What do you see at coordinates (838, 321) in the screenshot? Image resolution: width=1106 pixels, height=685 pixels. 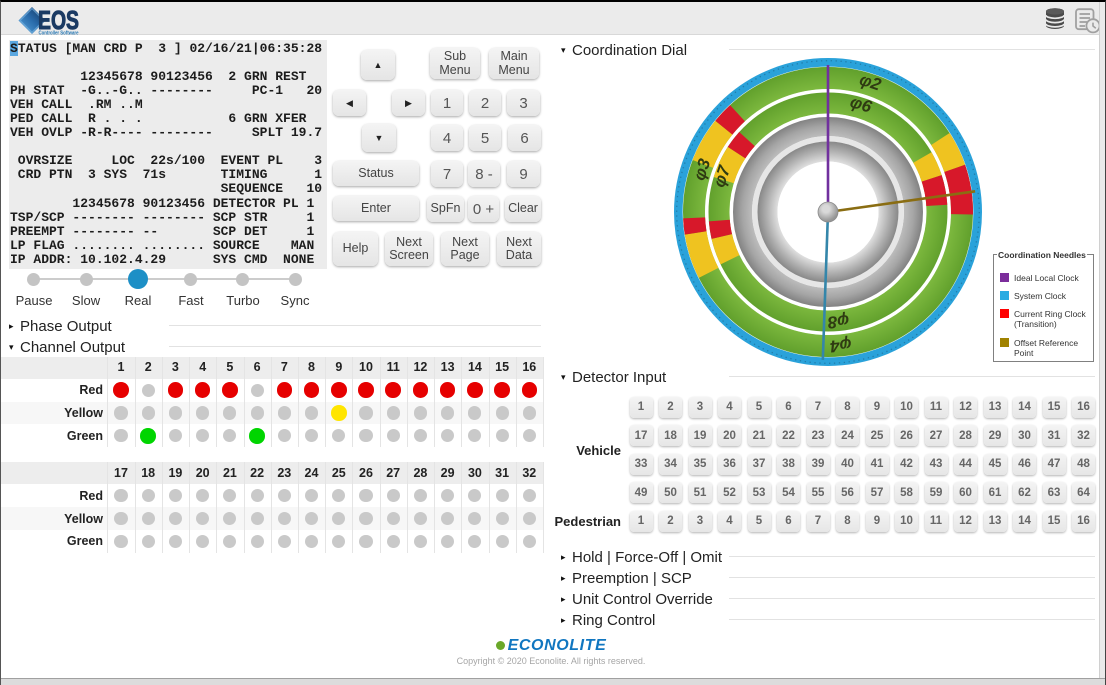 I see `svg-text: φ8` at bounding box center [838, 321].